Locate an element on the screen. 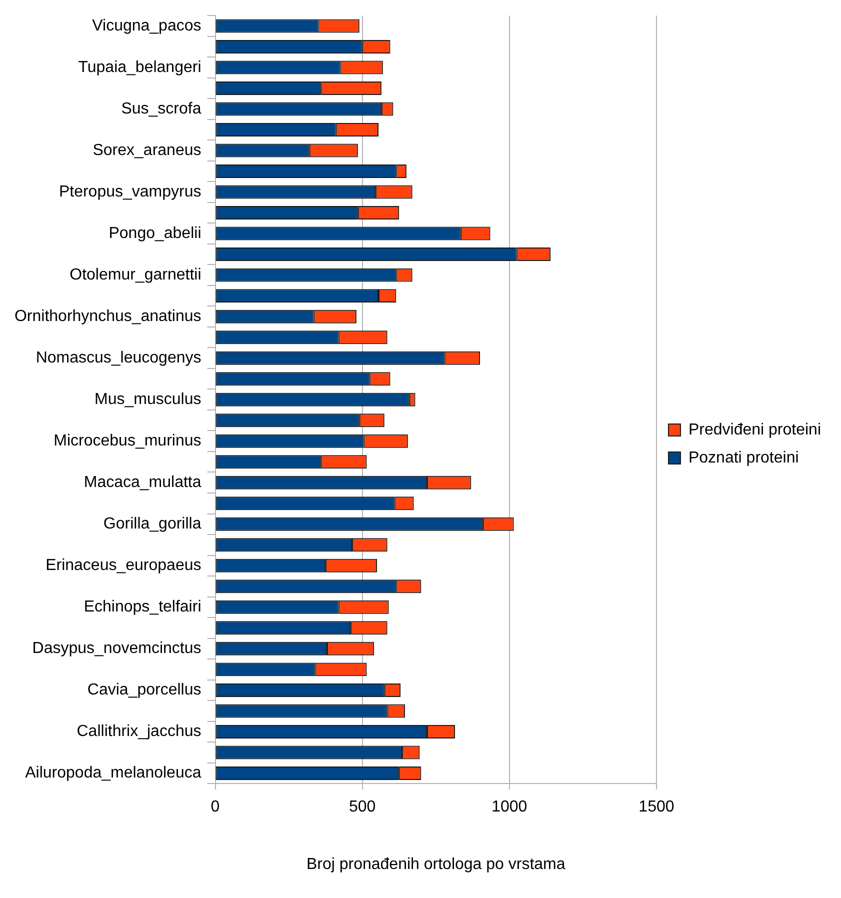 This screenshot has width=841, height=898. x-tick-label: 1000 is located at coordinates (510, 807).